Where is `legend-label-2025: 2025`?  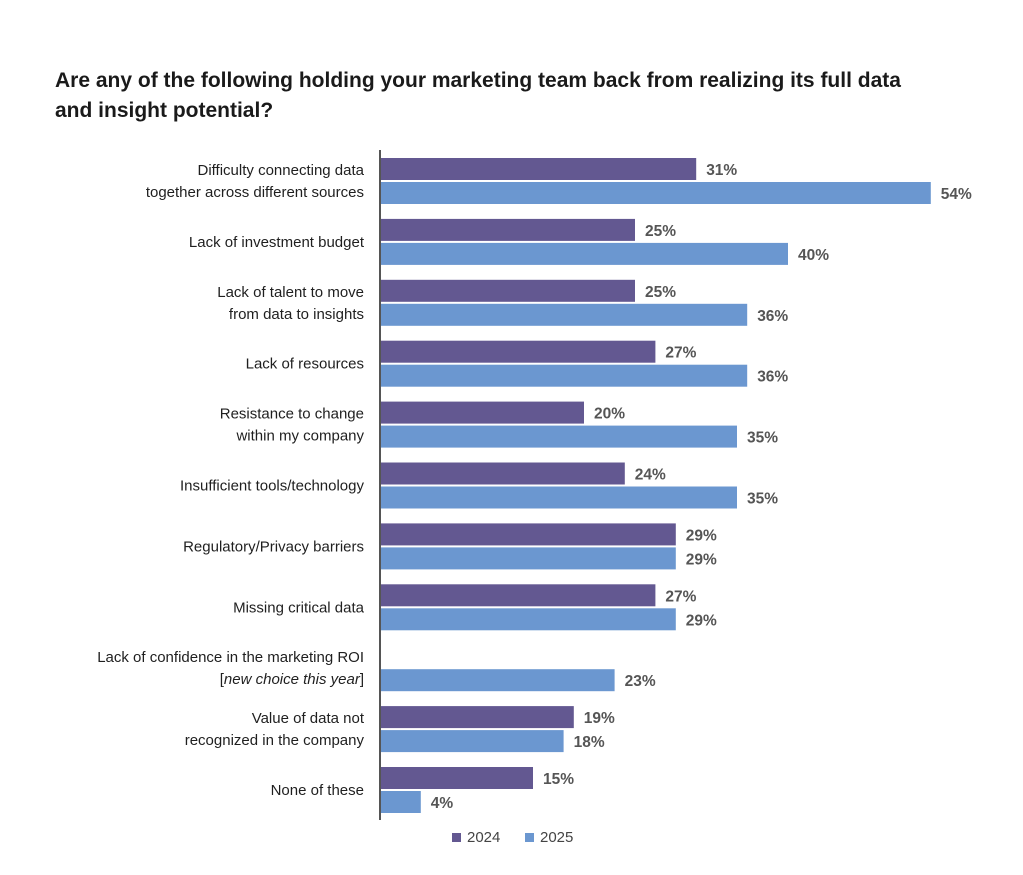
legend-label-2025: 2025 is located at coordinates (556, 837).